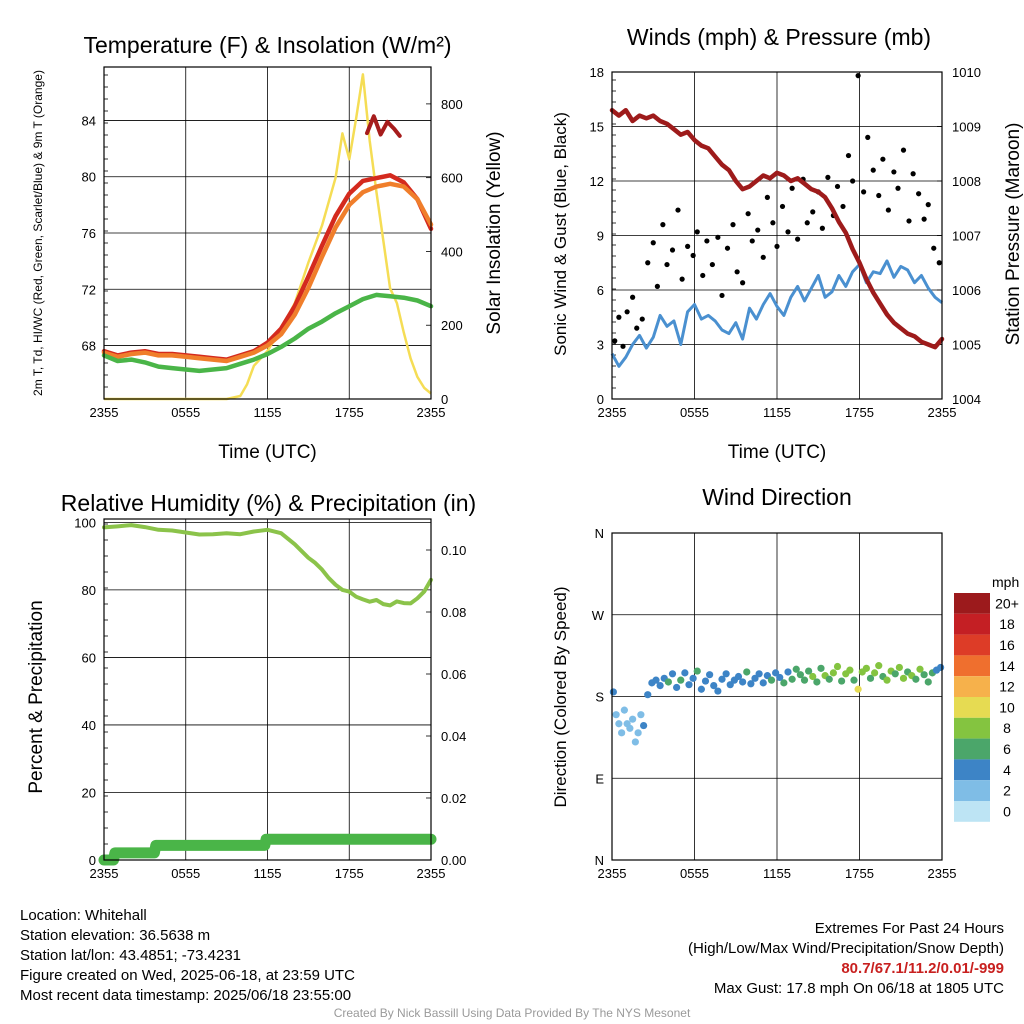 The height and width of the screenshot is (1024, 1024). What do you see at coordinates (599, 533) in the screenshot?
I see `y-tick-label: N` at bounding box center [599, 533].